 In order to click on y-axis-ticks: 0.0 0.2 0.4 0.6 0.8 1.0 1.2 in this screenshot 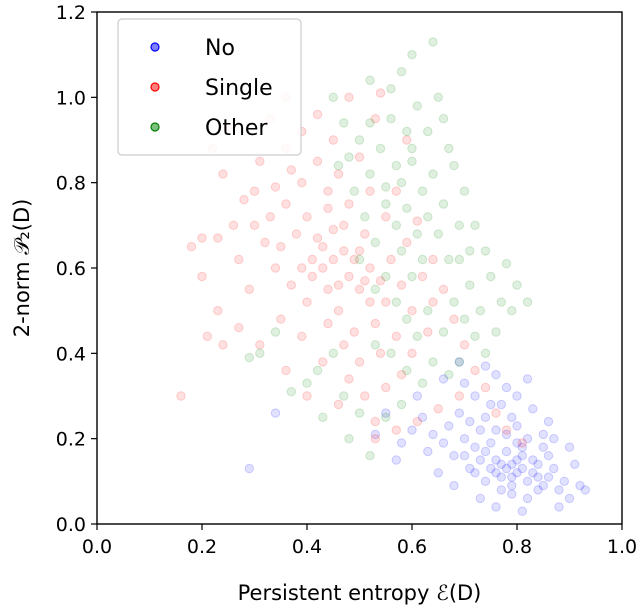, I will do `click(76, 269)`.